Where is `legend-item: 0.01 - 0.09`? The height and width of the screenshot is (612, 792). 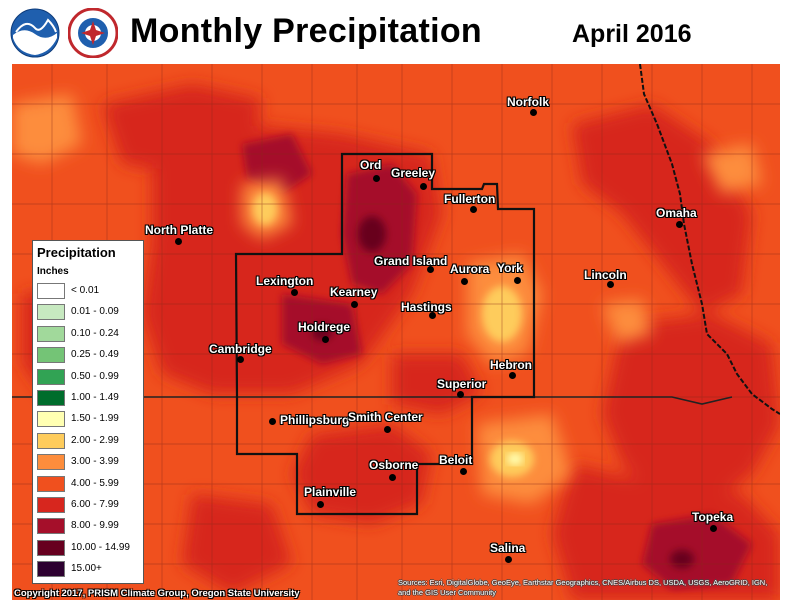 legend-item: 0.01 - 0.09 is located at coordinates (89, 313).